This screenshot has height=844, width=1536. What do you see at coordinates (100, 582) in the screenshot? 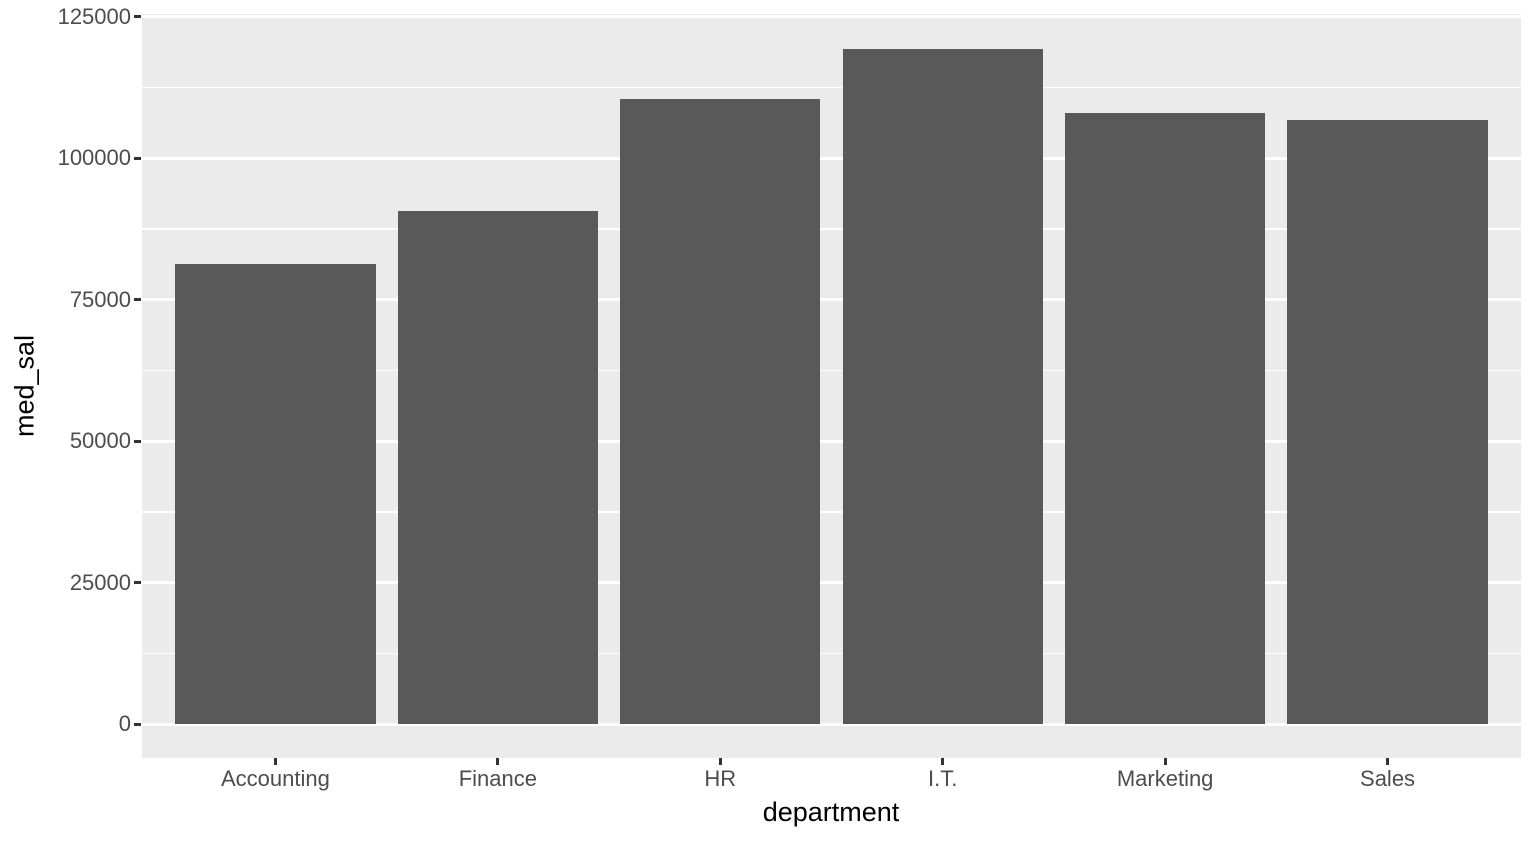
I see `y-tick-label: 25000` at bounding box center [100, 582].